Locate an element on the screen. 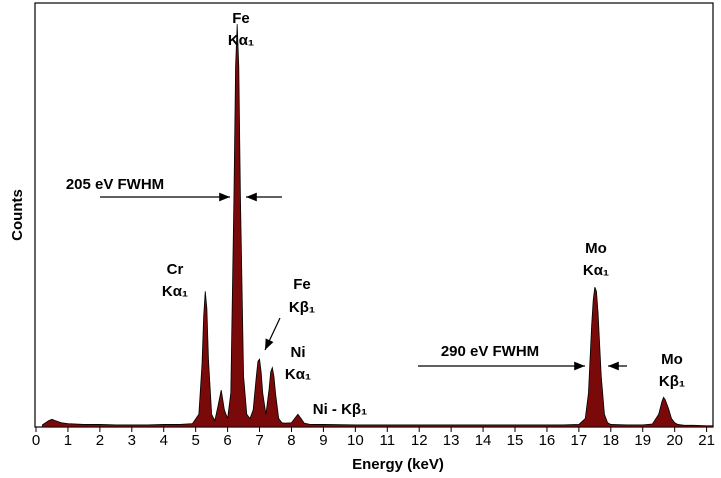  x-tick-label: 9 is located at coordinates (323, 440).